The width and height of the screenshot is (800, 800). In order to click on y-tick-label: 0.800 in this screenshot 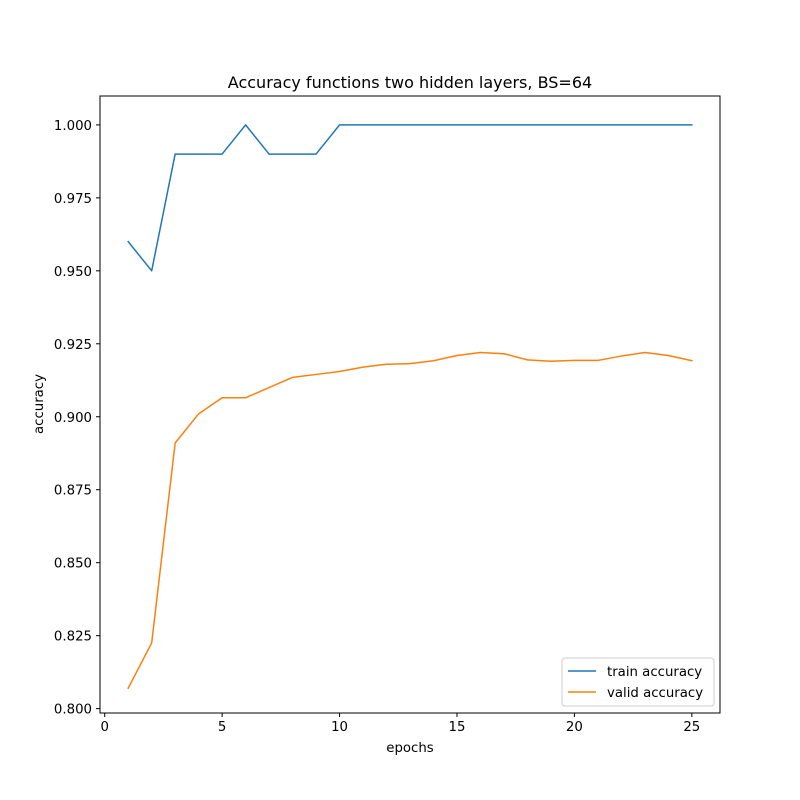, I will do `click(73, 710)`.